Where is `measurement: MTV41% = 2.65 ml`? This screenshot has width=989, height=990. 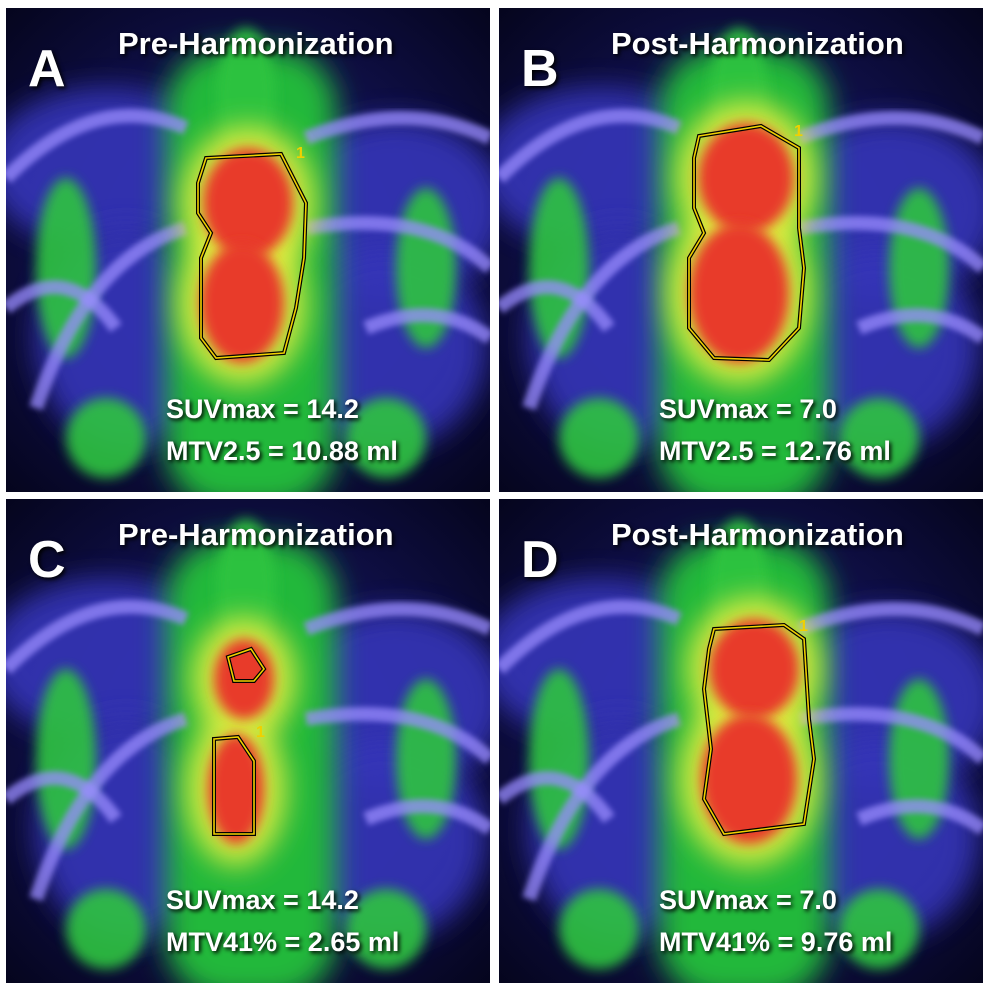
measurement: MTV41% = 2.65 ml is located at coordinates (282, 942).